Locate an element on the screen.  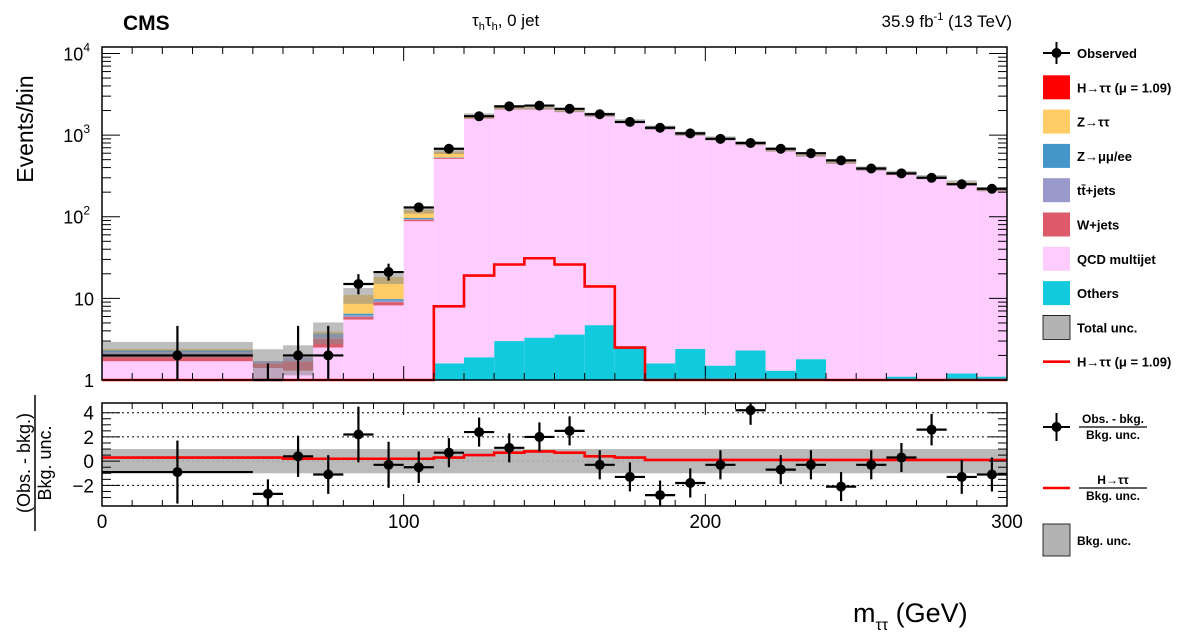
legend-item-zll: Z→μμ/ee is located at coordinates (1087, 155).